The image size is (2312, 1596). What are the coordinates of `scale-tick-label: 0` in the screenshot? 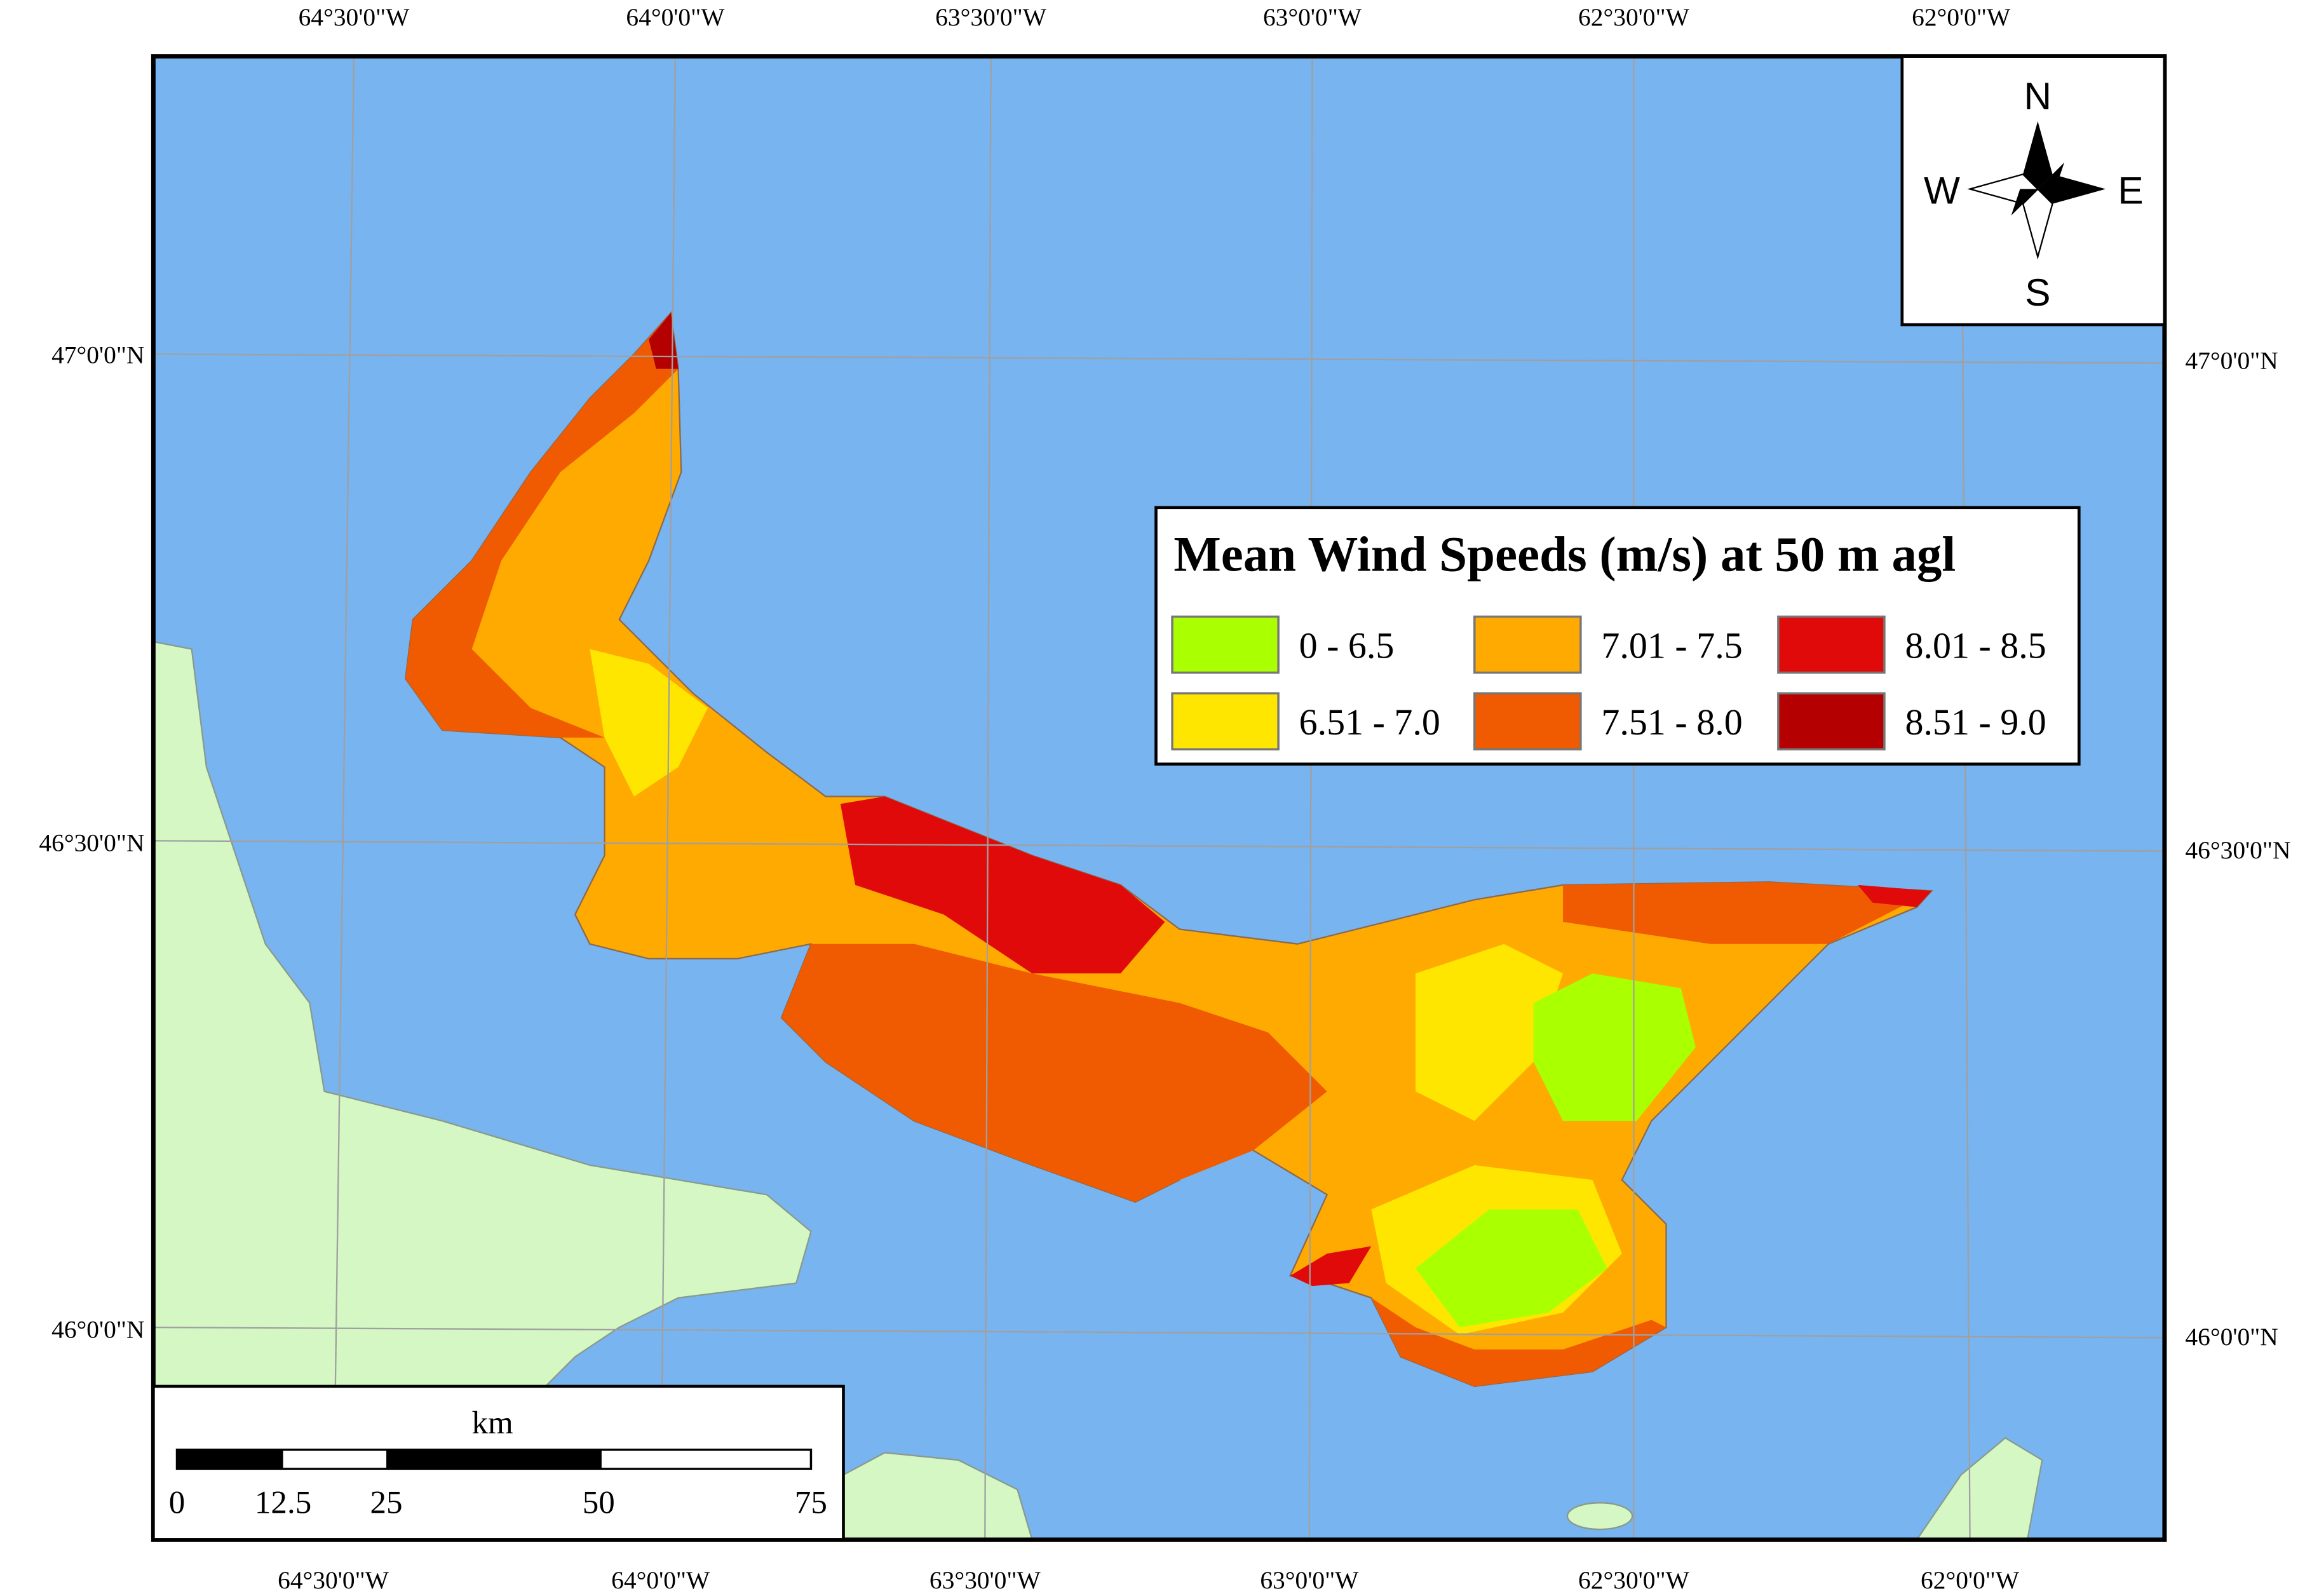 It's located at (177, 1503).